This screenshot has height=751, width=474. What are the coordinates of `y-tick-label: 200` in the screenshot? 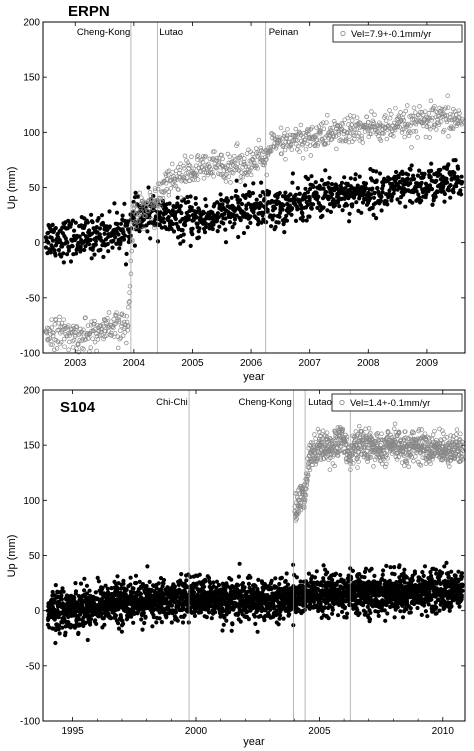 It's located at (31, 23).